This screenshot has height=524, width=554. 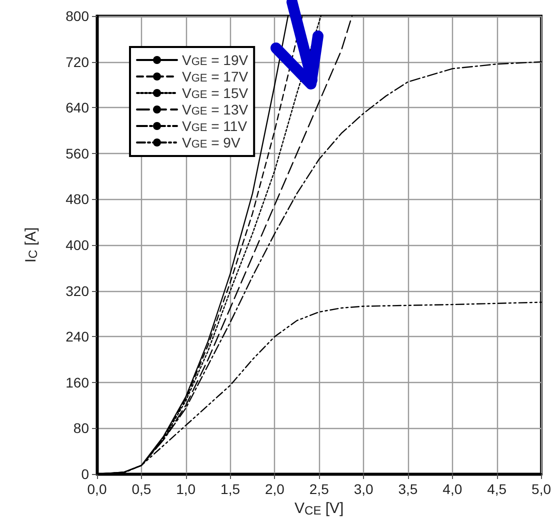 What do you see at coordinates (215, 93) in the screenshot?
I see `legend-label: VGE = 15V` at bounding box center [215, 93].